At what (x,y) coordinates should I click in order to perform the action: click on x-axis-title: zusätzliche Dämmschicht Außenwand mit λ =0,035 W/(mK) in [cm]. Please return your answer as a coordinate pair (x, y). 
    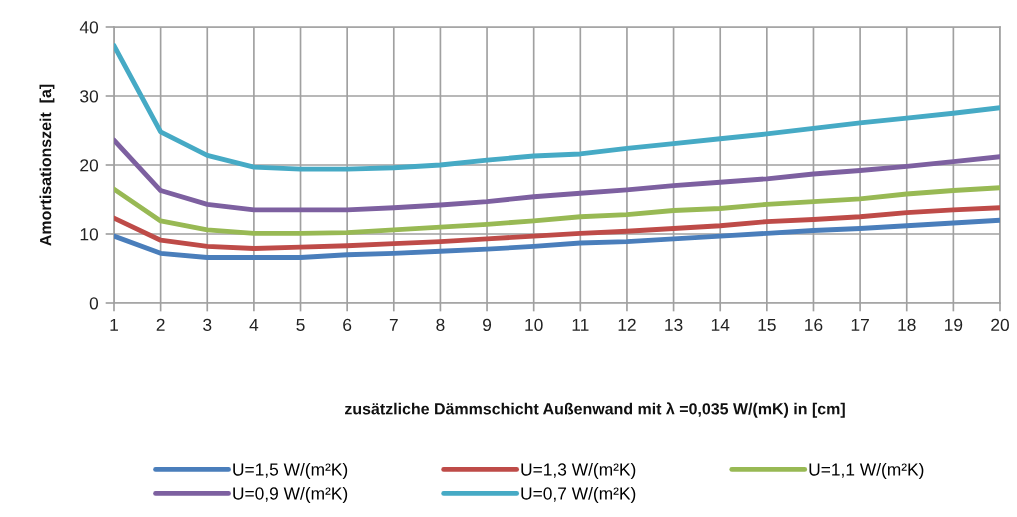
    Looking at the image, I should click on (595, 410).